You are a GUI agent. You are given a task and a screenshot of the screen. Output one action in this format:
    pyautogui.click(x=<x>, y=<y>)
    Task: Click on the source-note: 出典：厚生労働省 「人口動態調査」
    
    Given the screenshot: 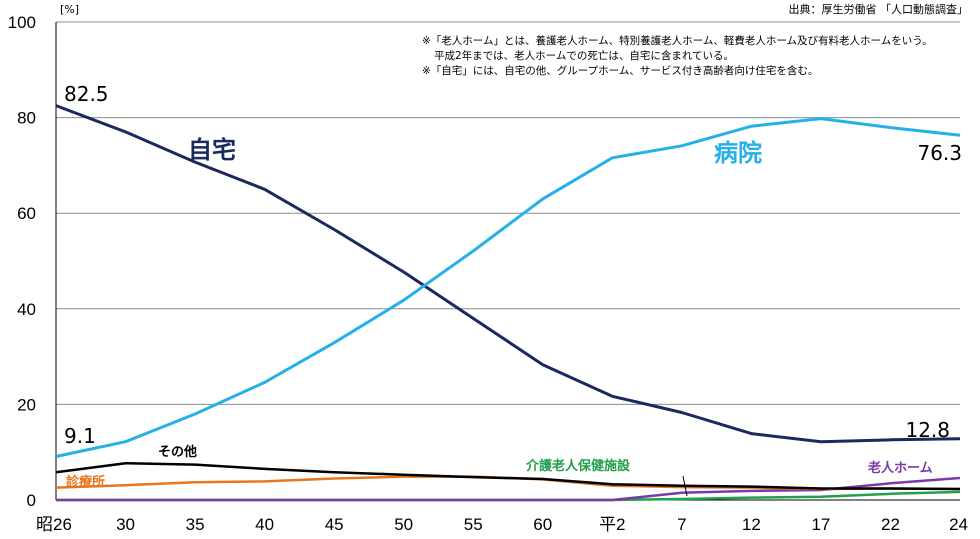 What is the action you would take?
    pyautogui.click(x=879, y=9)
    